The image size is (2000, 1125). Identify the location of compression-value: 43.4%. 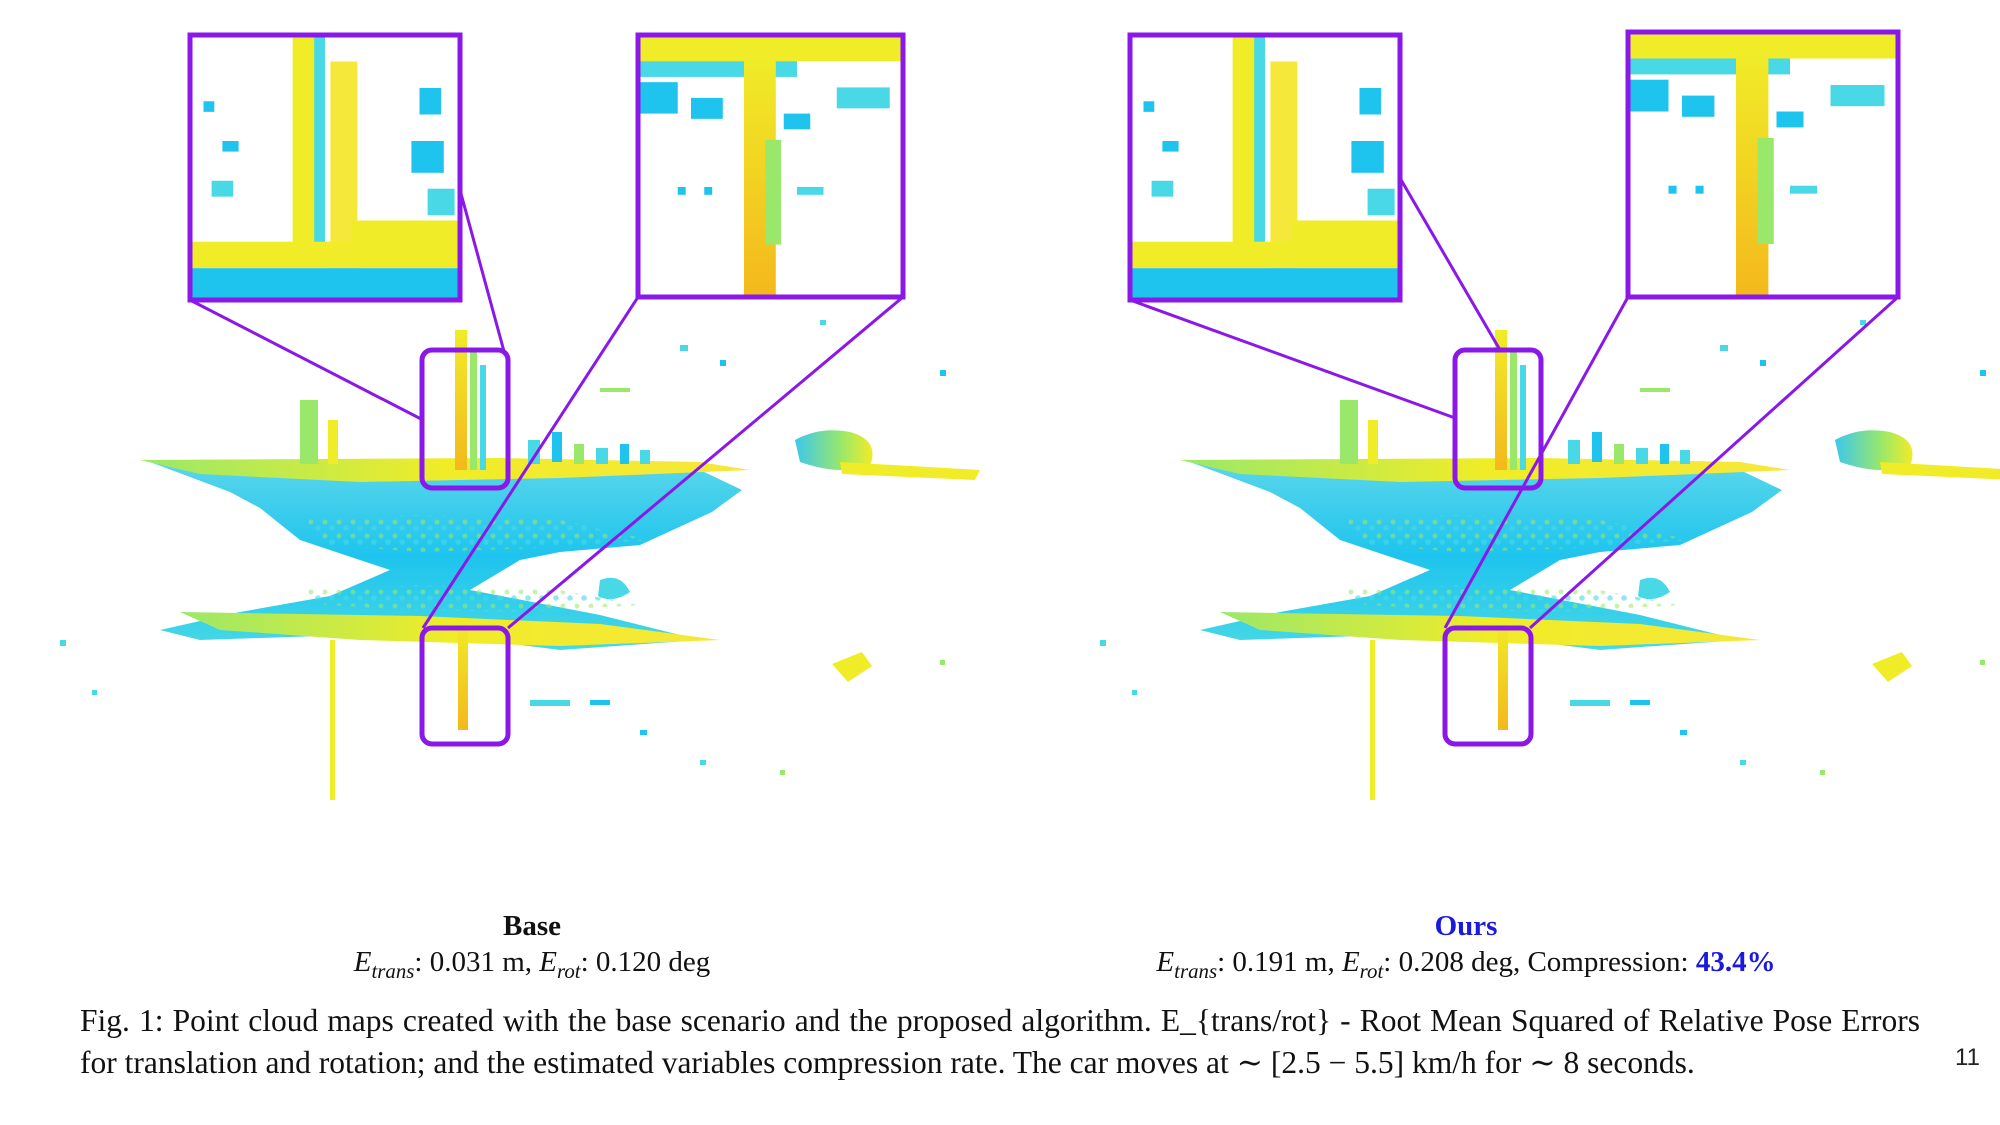
(1735, 962).